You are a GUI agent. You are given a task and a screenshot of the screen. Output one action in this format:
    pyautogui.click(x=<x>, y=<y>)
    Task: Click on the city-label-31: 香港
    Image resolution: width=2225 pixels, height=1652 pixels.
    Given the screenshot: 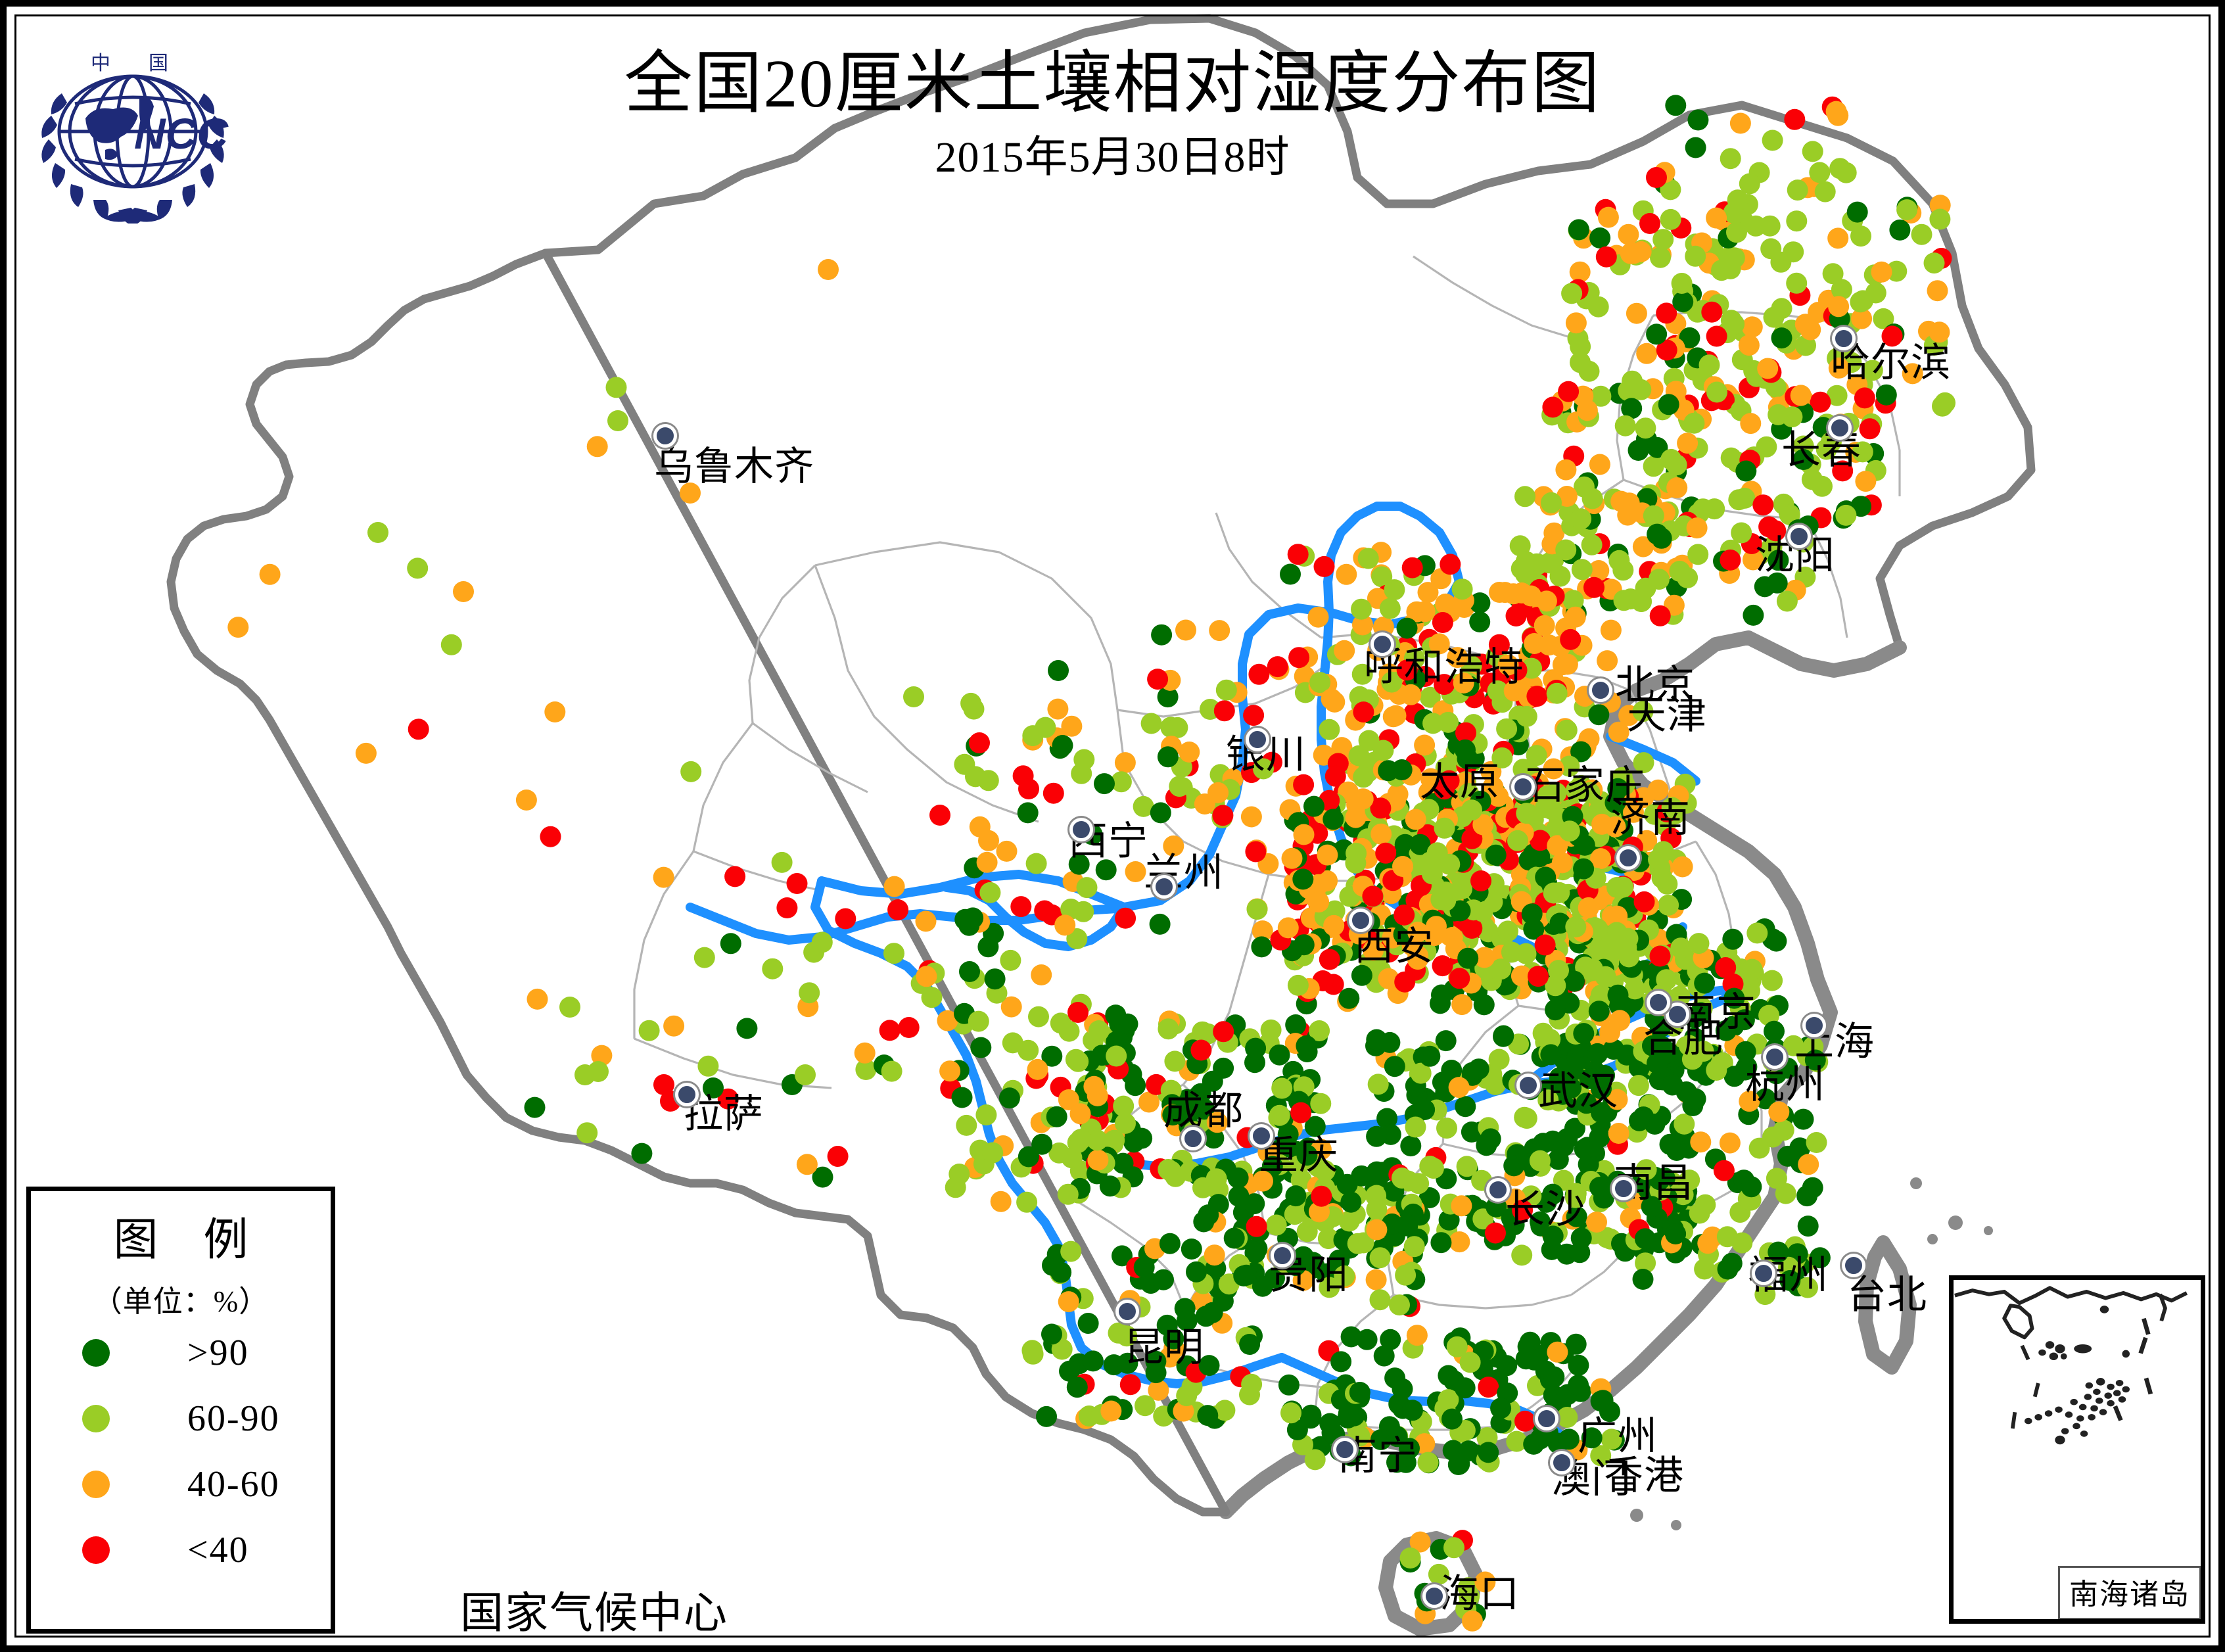 What is the action you would take?
    pyautogui.click(x=1644, y=1476)
    